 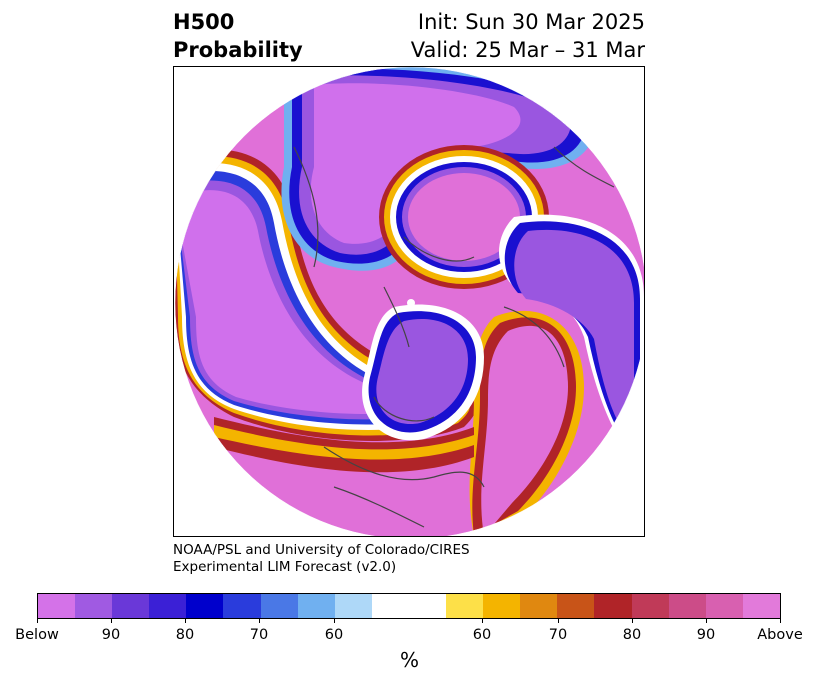 I want to click on colorbar-tick-label: Below, so click(x=37, y=635).